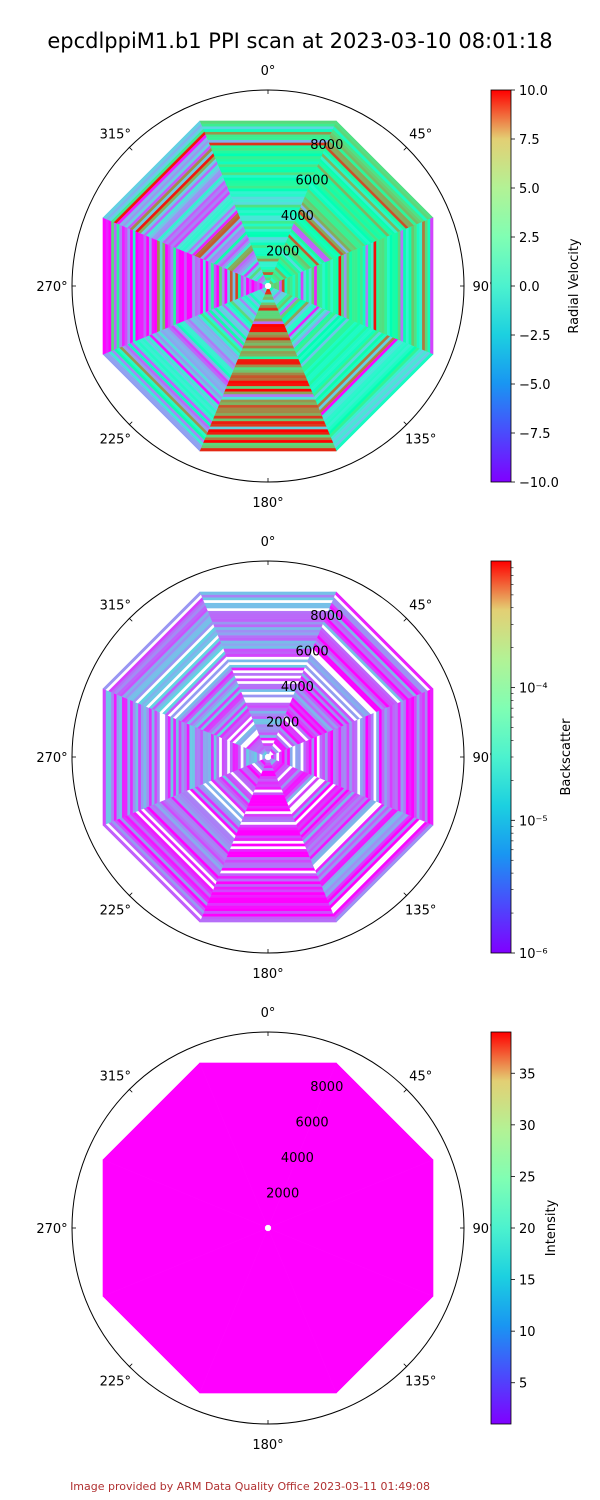  Describe the element at coordinates (183, 286) in the screenshot. I see `sector-w` at that location.